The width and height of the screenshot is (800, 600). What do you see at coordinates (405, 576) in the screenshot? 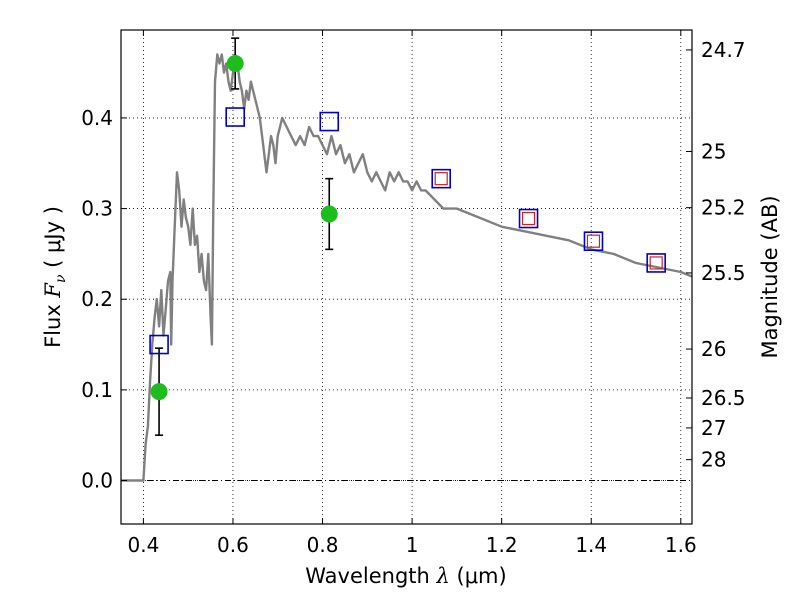
I see `x-axis-label: Wavelength λ (μm)` at bounding box center [405, 576].